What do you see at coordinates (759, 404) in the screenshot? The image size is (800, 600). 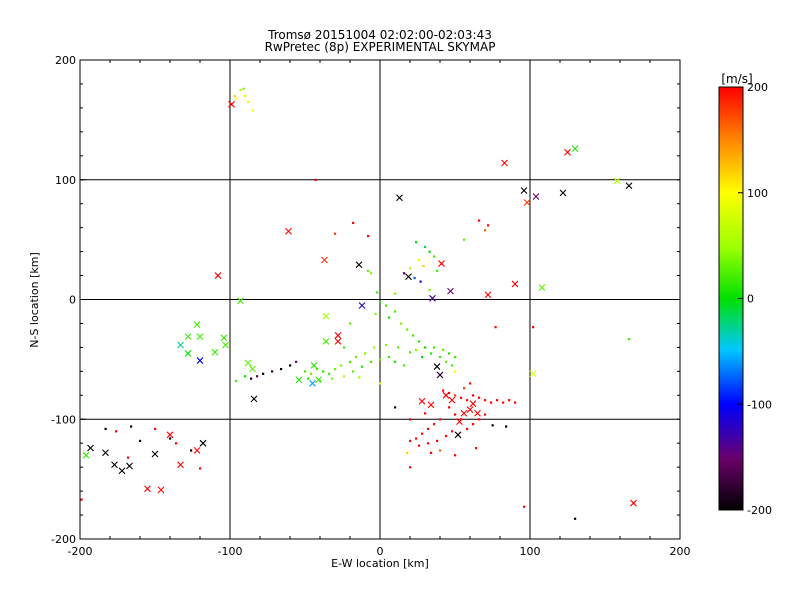 I see `colorbar-tick-label: -100` at bounding box center [759, 404].